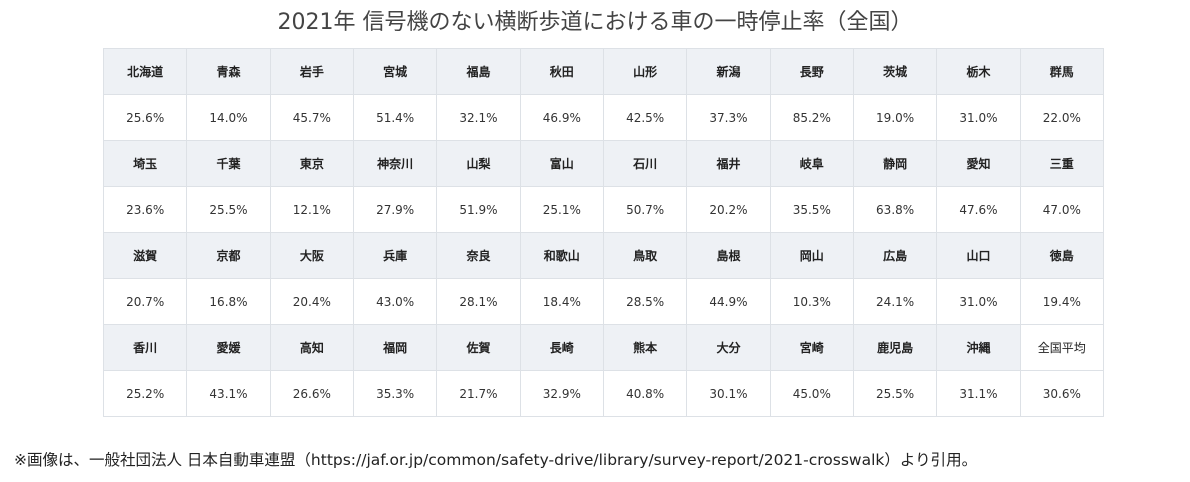 The width and height of the screenshot is (1190, 482). Describe the element at coordinates (811, 301) in the screenshot. I see `rate-cell: 10.3%` at that location.